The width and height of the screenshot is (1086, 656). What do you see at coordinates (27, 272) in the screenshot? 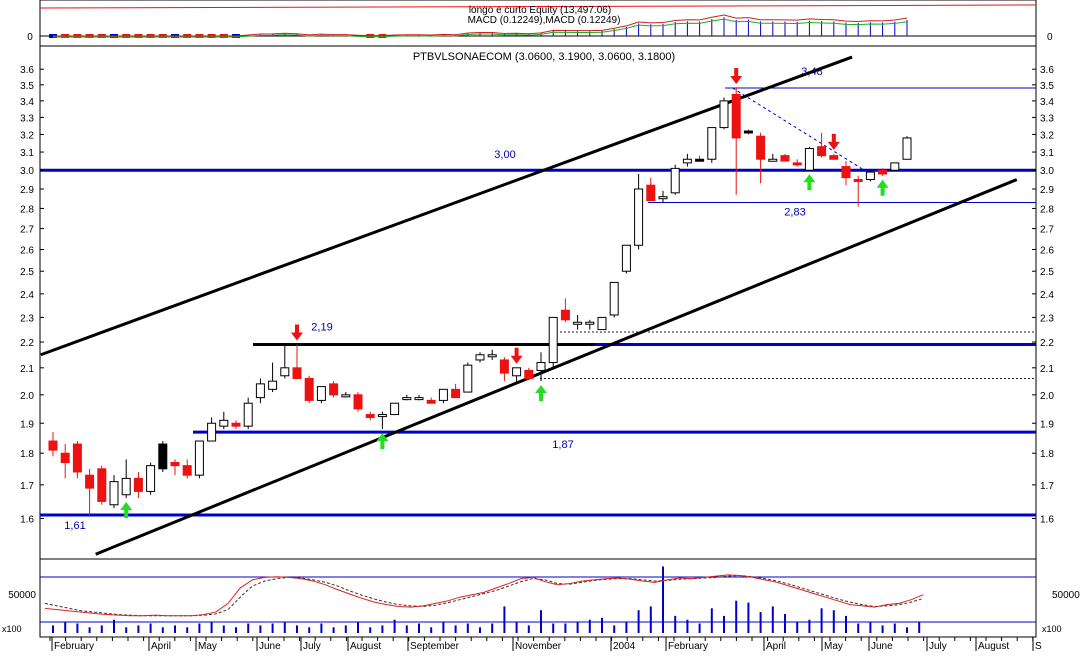
I see `y-tick-label-left: 2.5` at bounding box center [27, 272].